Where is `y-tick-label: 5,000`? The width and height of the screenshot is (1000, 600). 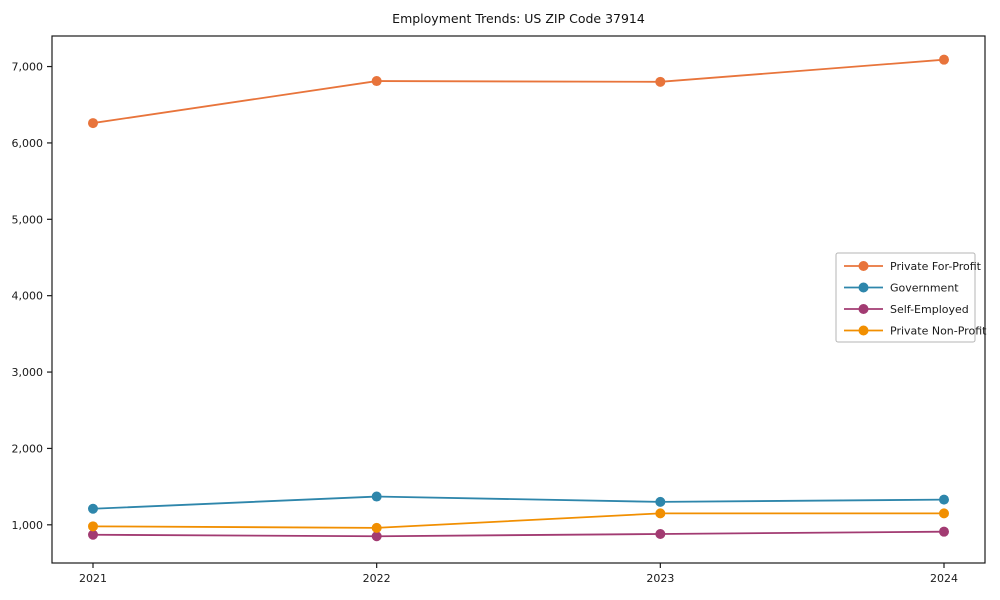
y-tick-label: 5,000 is located at coordinates (28, 219).